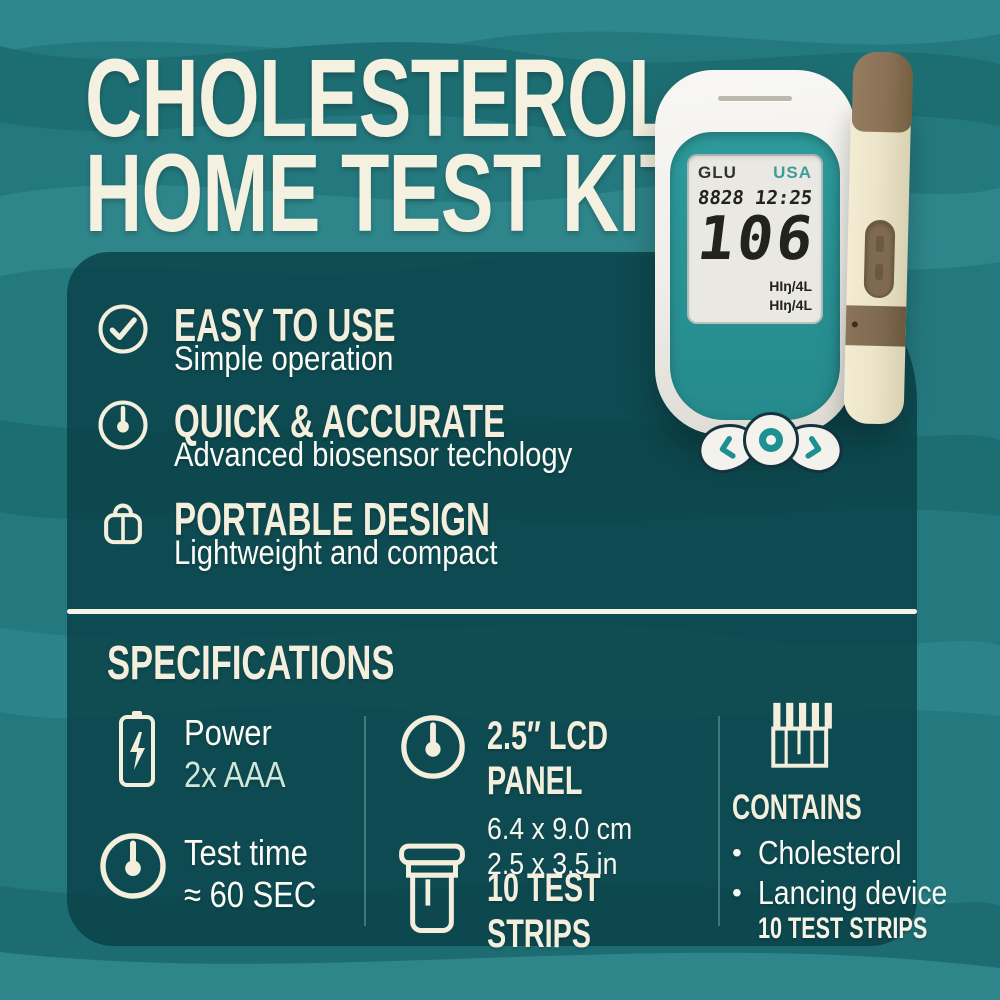  I want to click on contains-item: • Lancing device, so click(840, 892).